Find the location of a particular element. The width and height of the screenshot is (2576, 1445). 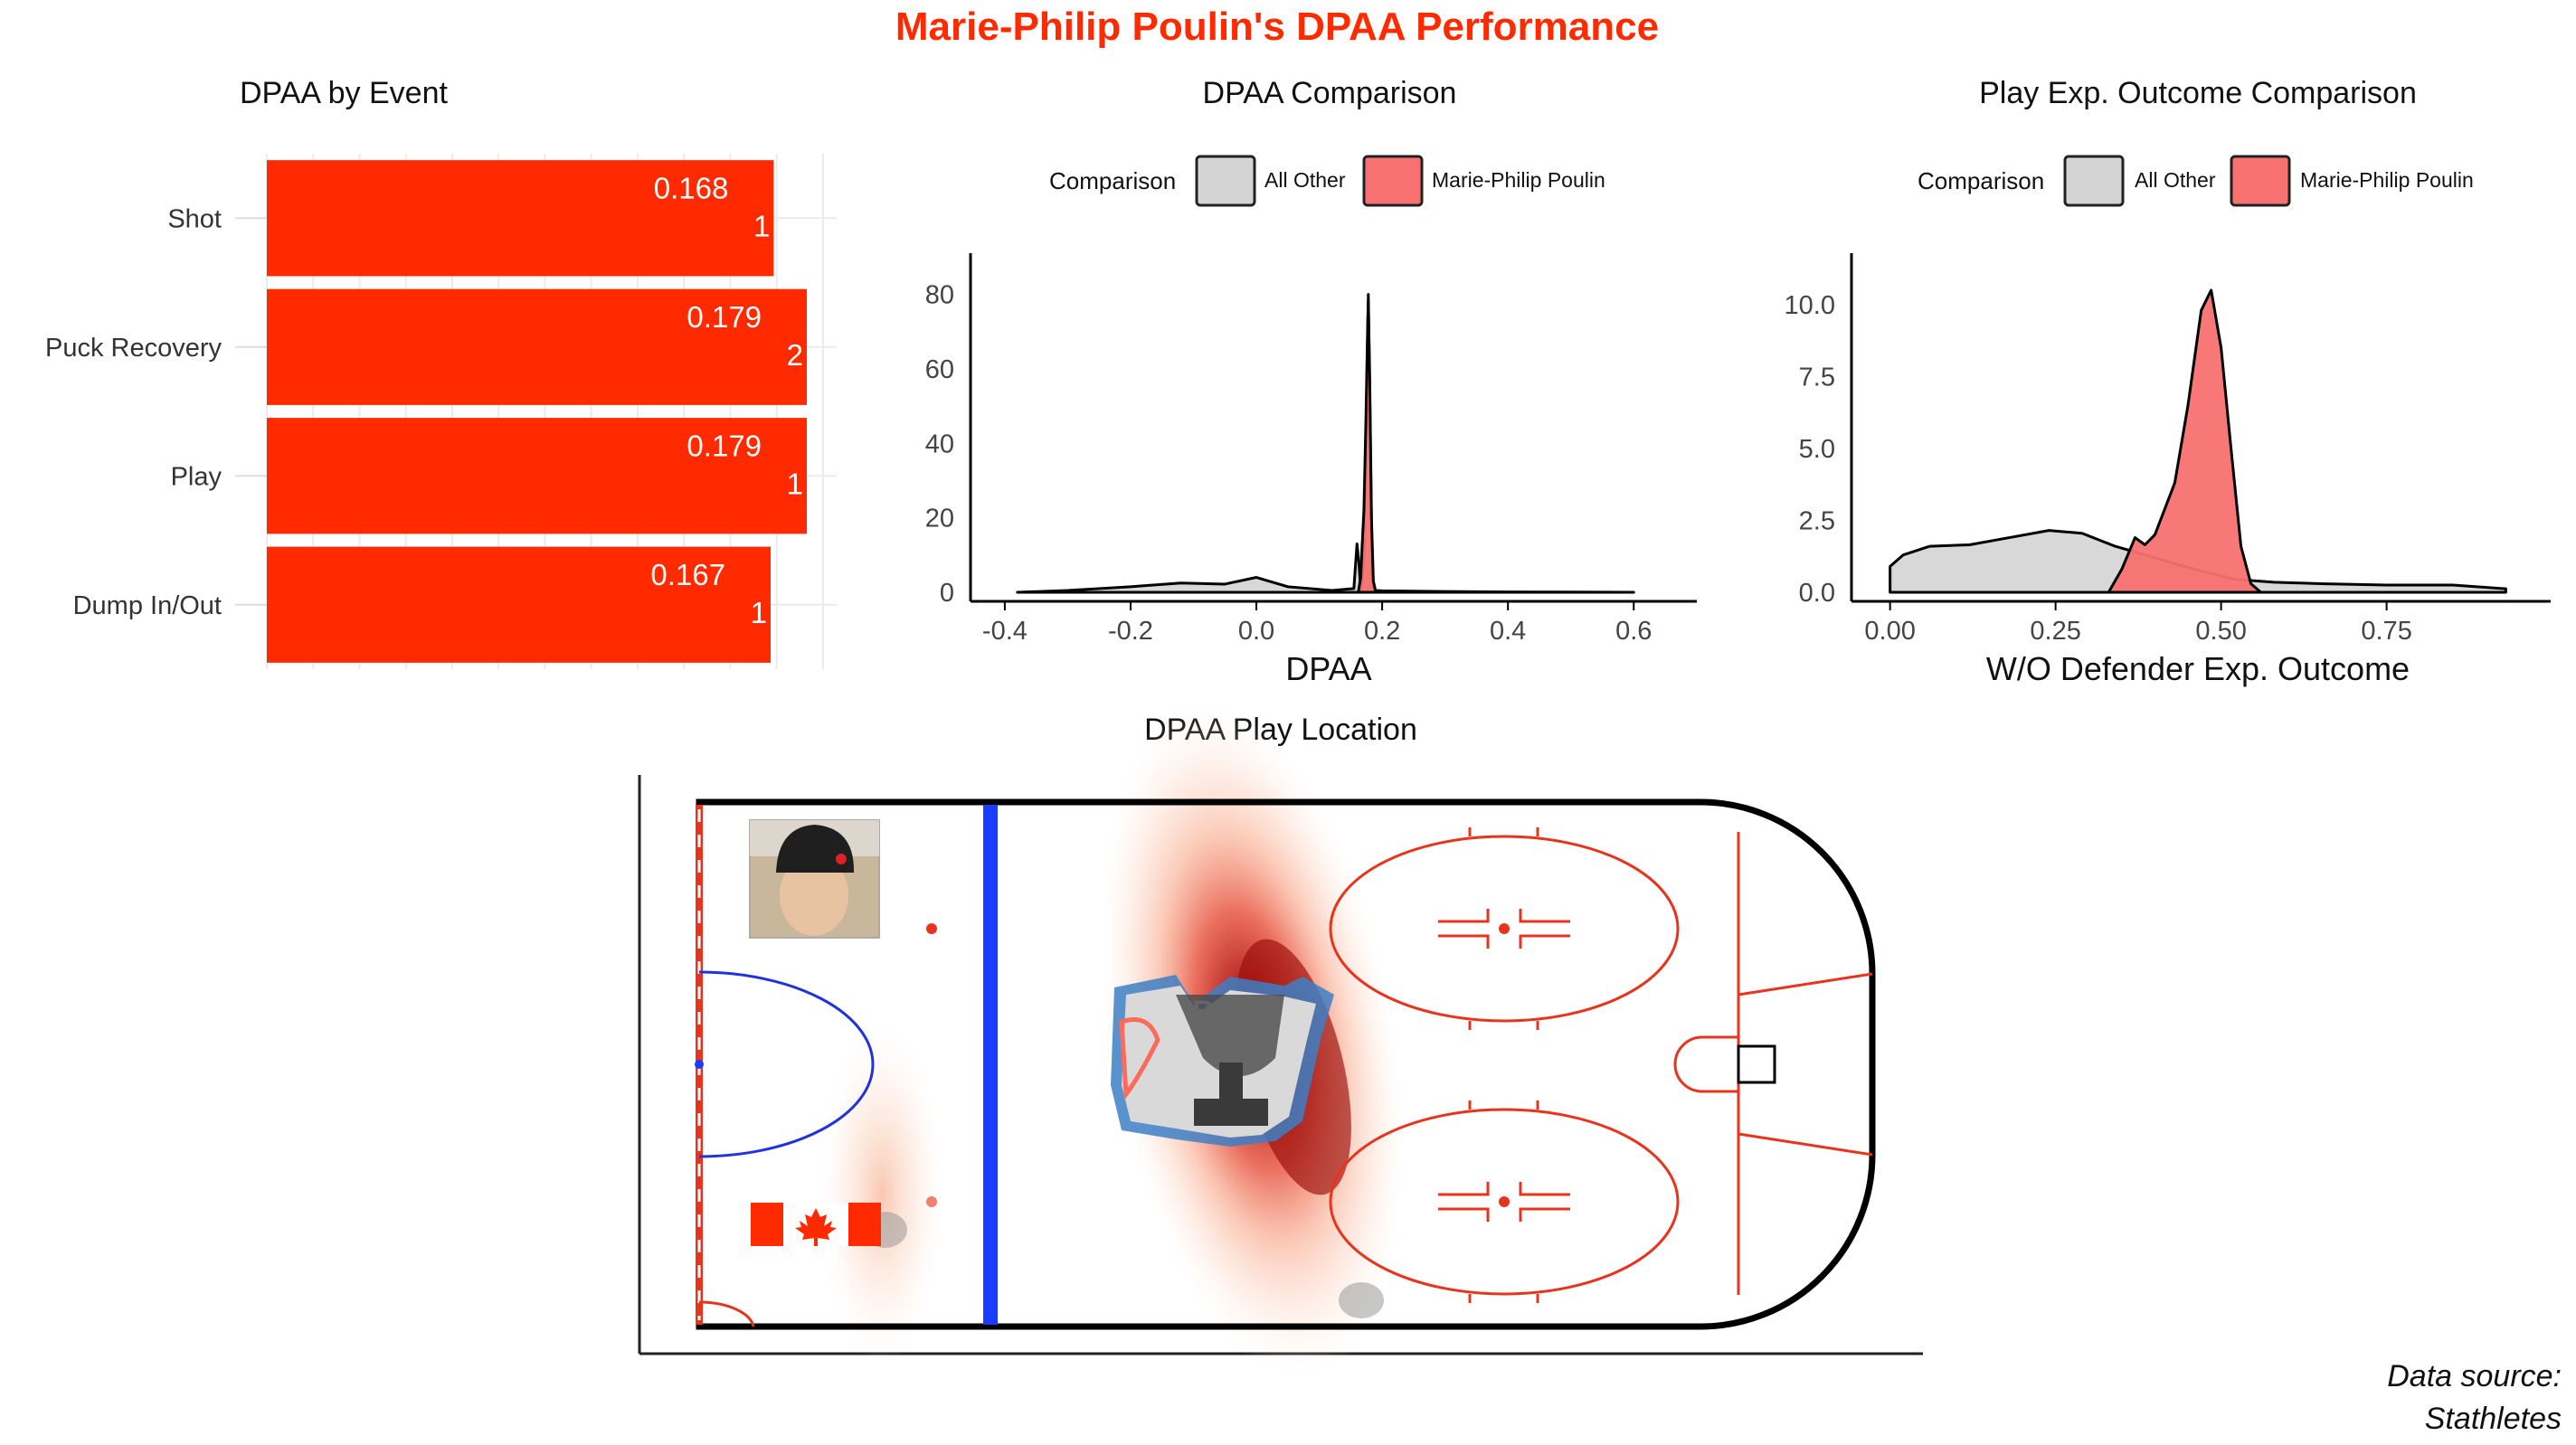

density1-legend-title: Comparison is located at coordinates (1113, 181).